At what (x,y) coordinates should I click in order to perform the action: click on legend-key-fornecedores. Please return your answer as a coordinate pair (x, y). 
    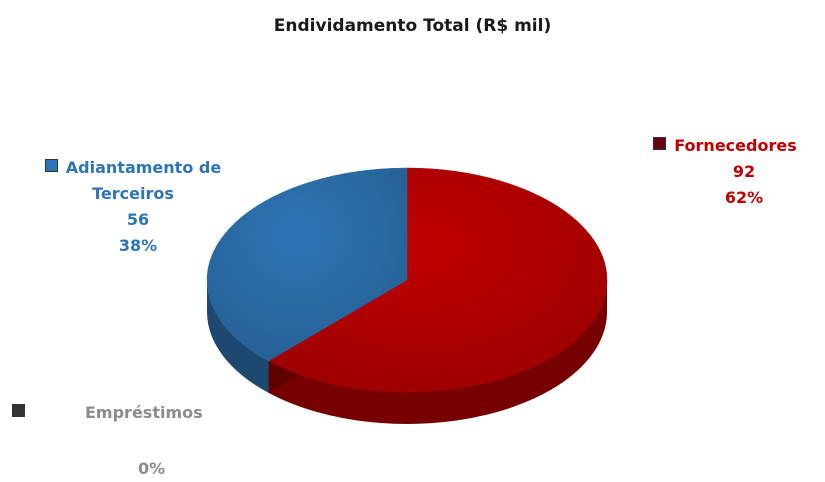
    Looking at the image, I should click on (660, 143).